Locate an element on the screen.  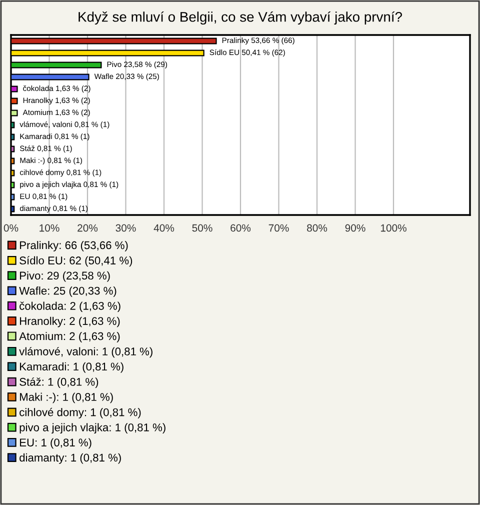
legend-label: Kamaradi: 1 (0,81 %) is located at coordinates (72, 367).